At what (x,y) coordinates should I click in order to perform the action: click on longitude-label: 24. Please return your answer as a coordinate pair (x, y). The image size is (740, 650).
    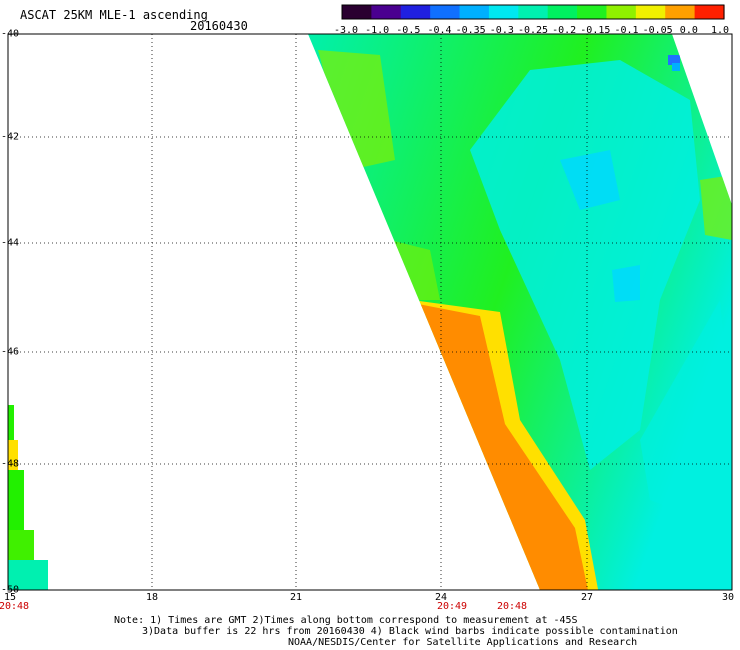
    Looking at the image, I should click on (441, 597).